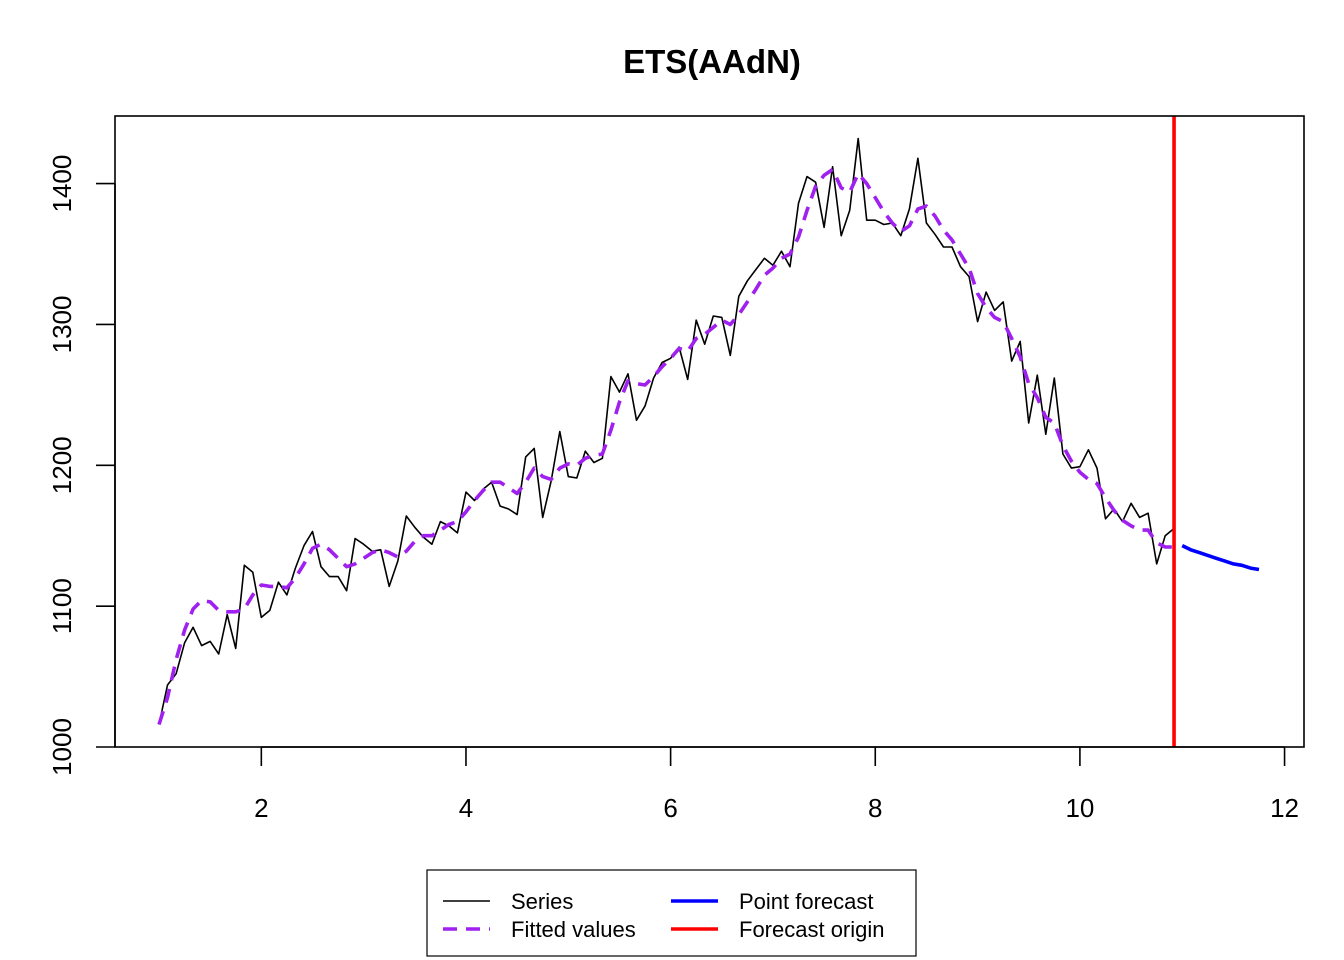 The width and height of the screenshot is (1344, 960). I want to click on legend-label-fitted-values: Fitted values, so click(573, 929).